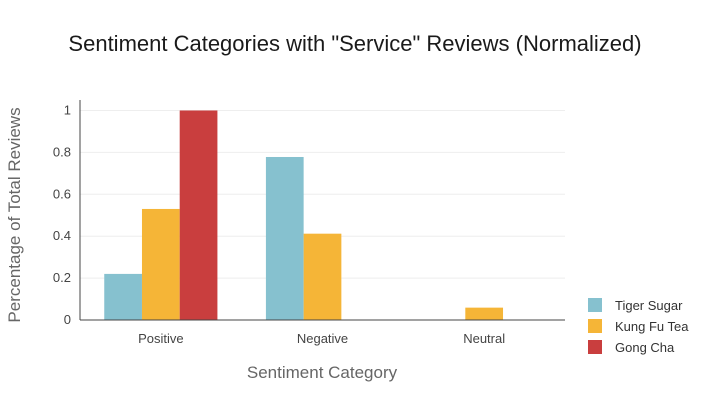  I want to click on y-tick-label: 0.2, so click(62, 277).